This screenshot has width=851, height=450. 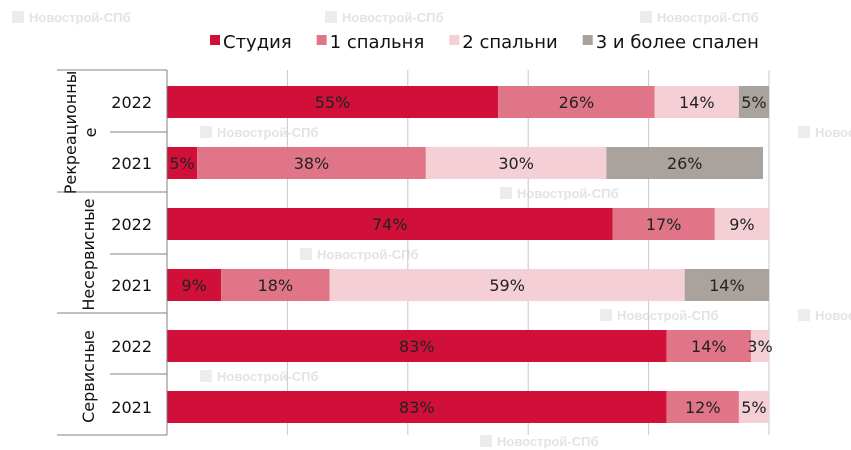 What do you see at coordinates (88, 254) in the screenshot?
I see `group-label: Несервисные` at bounding box center [88, 254].